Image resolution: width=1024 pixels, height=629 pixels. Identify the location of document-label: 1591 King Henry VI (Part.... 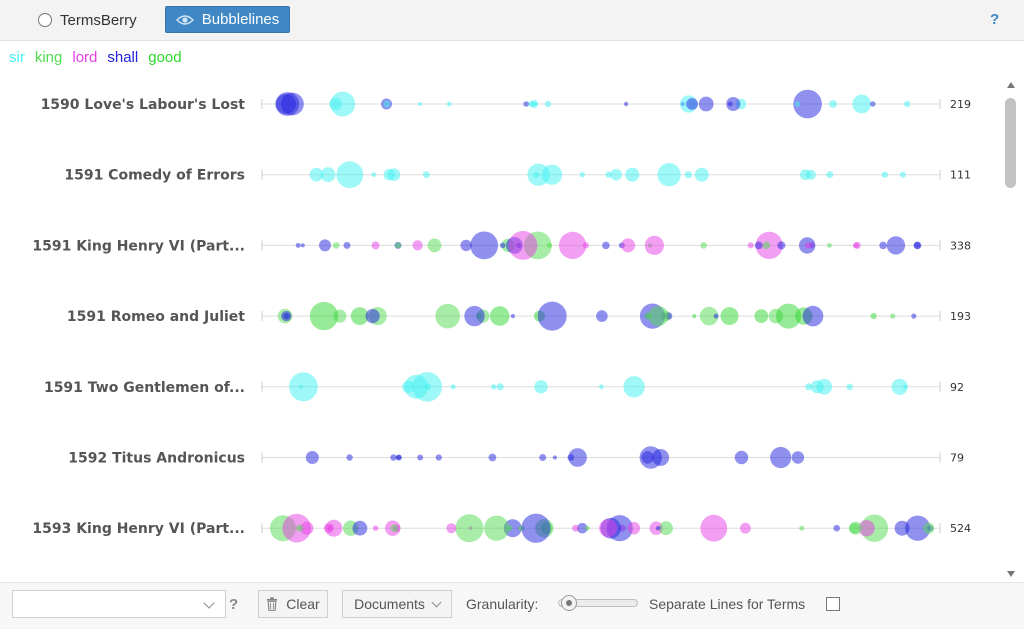
(138, 246).